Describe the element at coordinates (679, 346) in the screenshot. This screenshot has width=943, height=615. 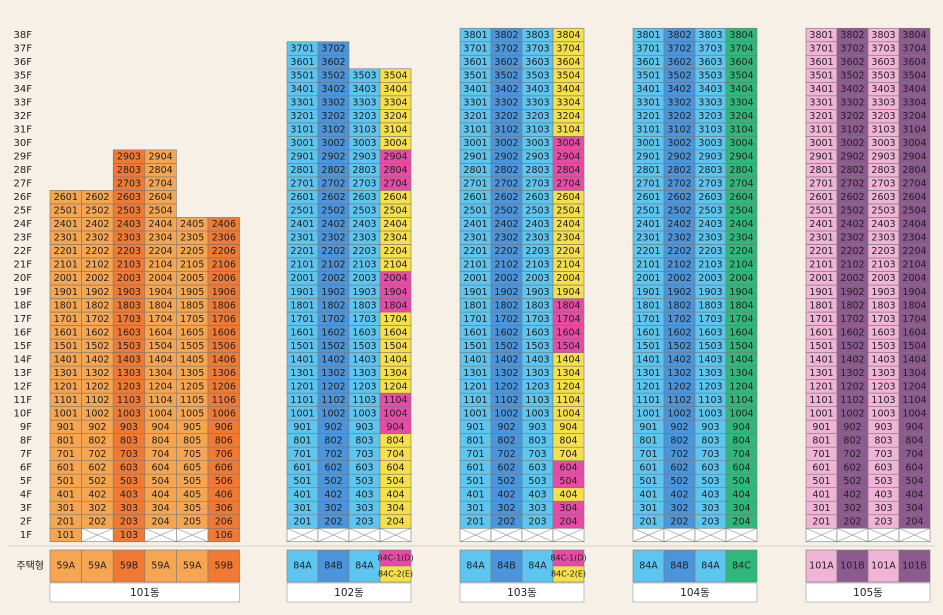
I see `unit-label: 1502` at that location.